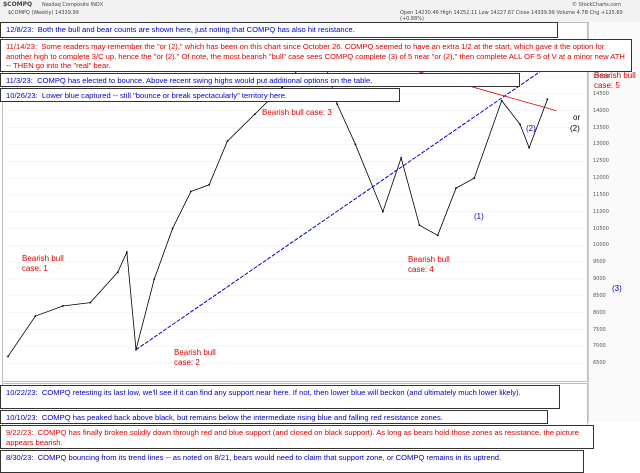 Image resolution: width=640 pixels, height=473 pixels. What do you see at coordinates (601, 178) in the screenshot?
I see `y-tick-label: 12000` at bounding box center [601, 178].